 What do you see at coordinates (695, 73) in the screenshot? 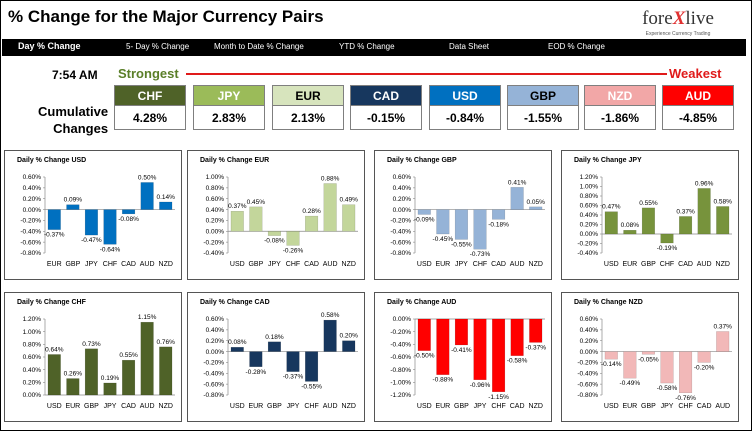
I see `weakest-label: Weakest` at bounding box center [695, 73].